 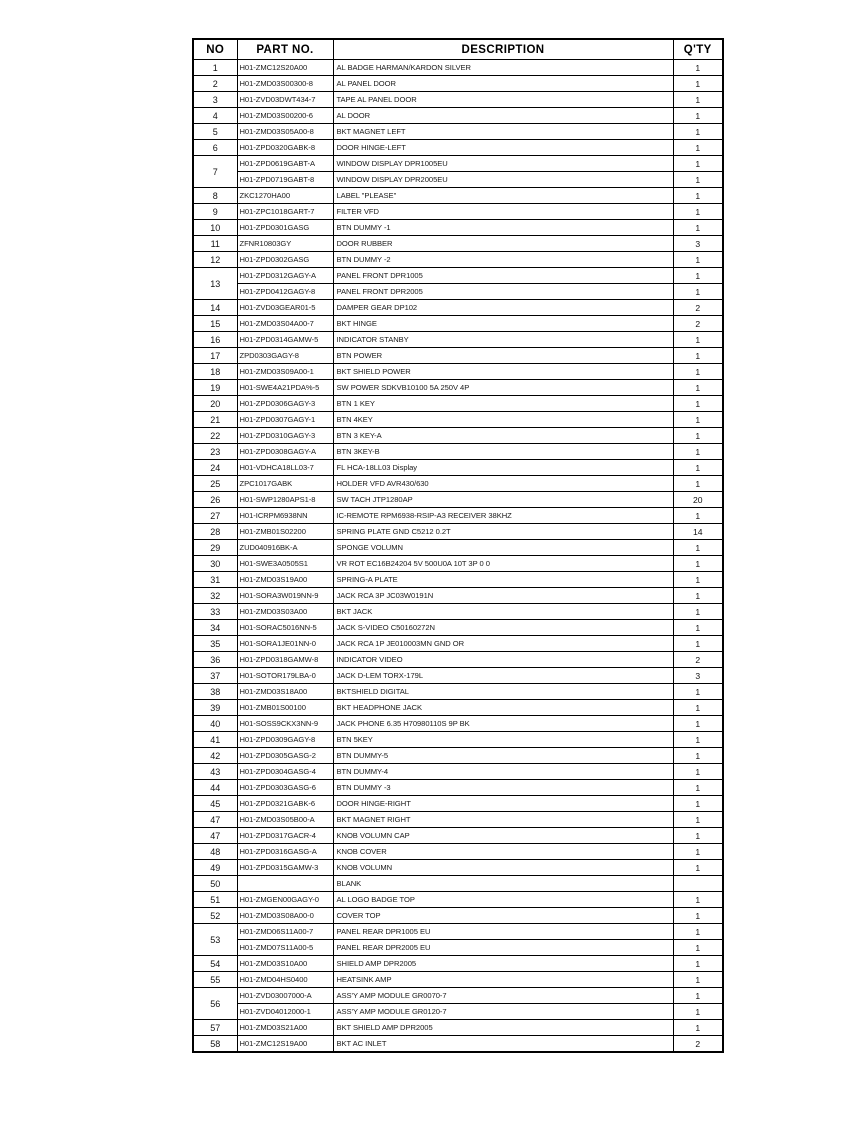 I want to click on cell-no: 58, so click(x=215, y=1044).